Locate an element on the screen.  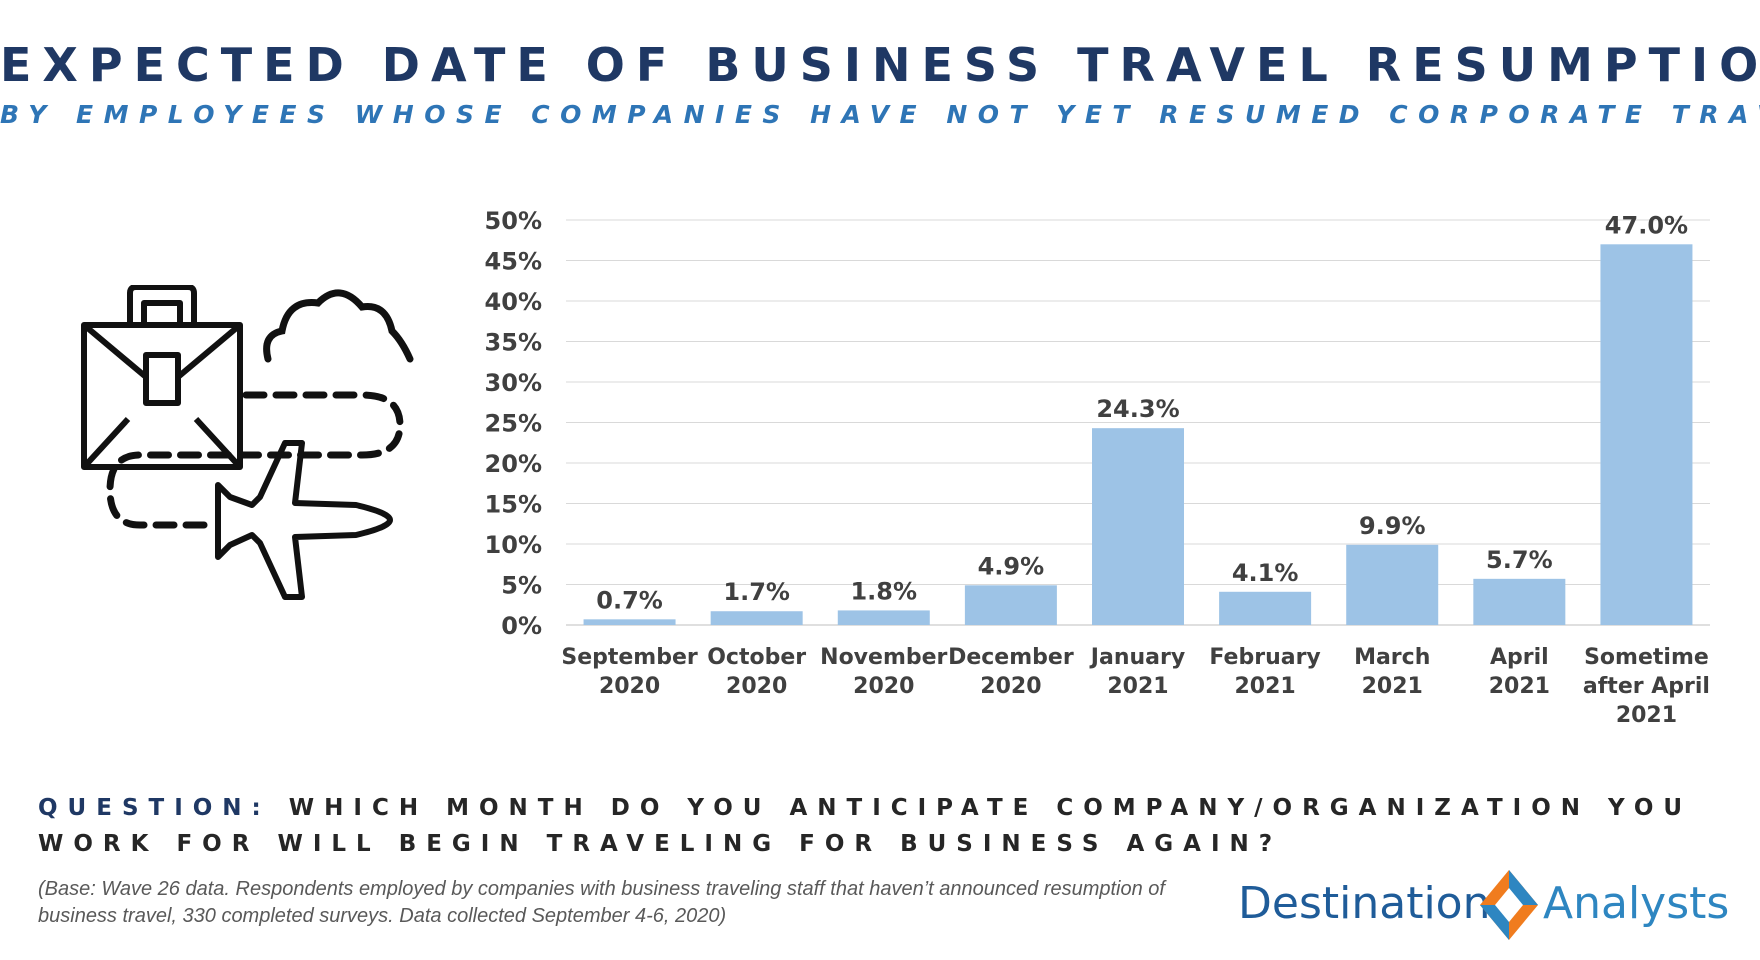
data-label: 4.1% is located at coordinates (1265, 573).